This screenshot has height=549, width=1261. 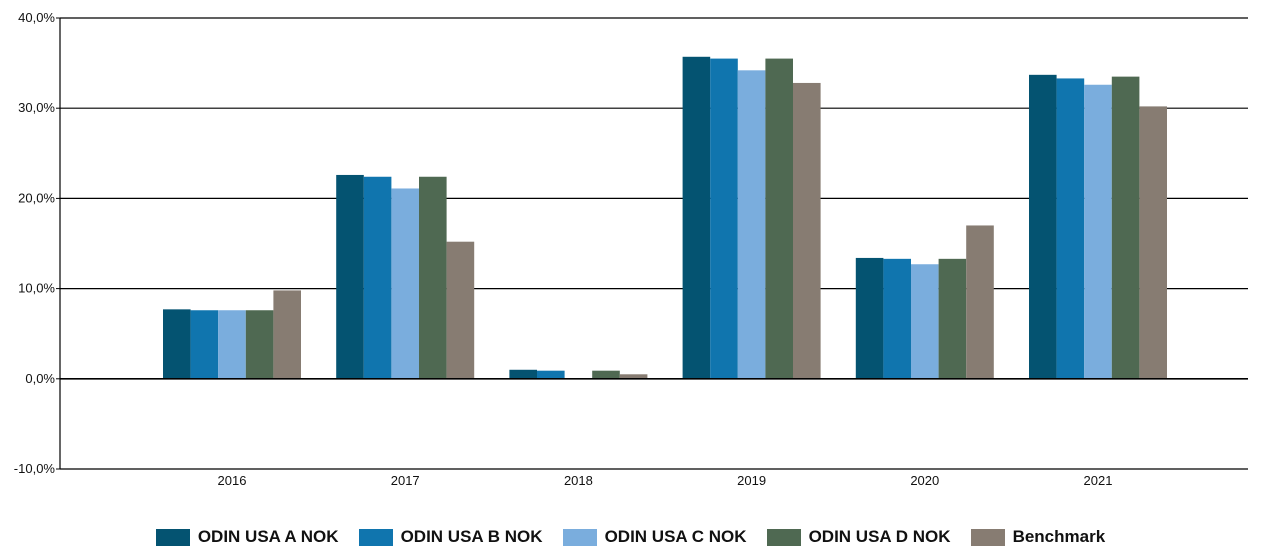 What do you see at coordinates (36, 17) in the screenshot?
I see `y-tick-label: 40,0%` at bounding box center [36, 17].